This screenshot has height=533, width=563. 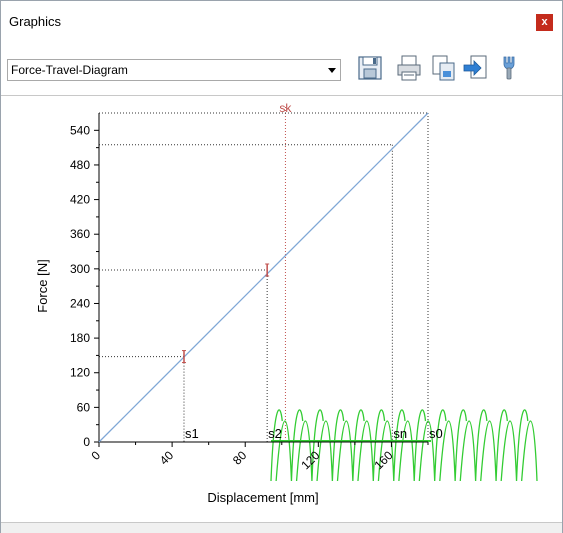 What do you see at coordinates (42, 285) in the screenshot?
I see `y-axis-label: Force [N]` at bounding box center [42, 285].